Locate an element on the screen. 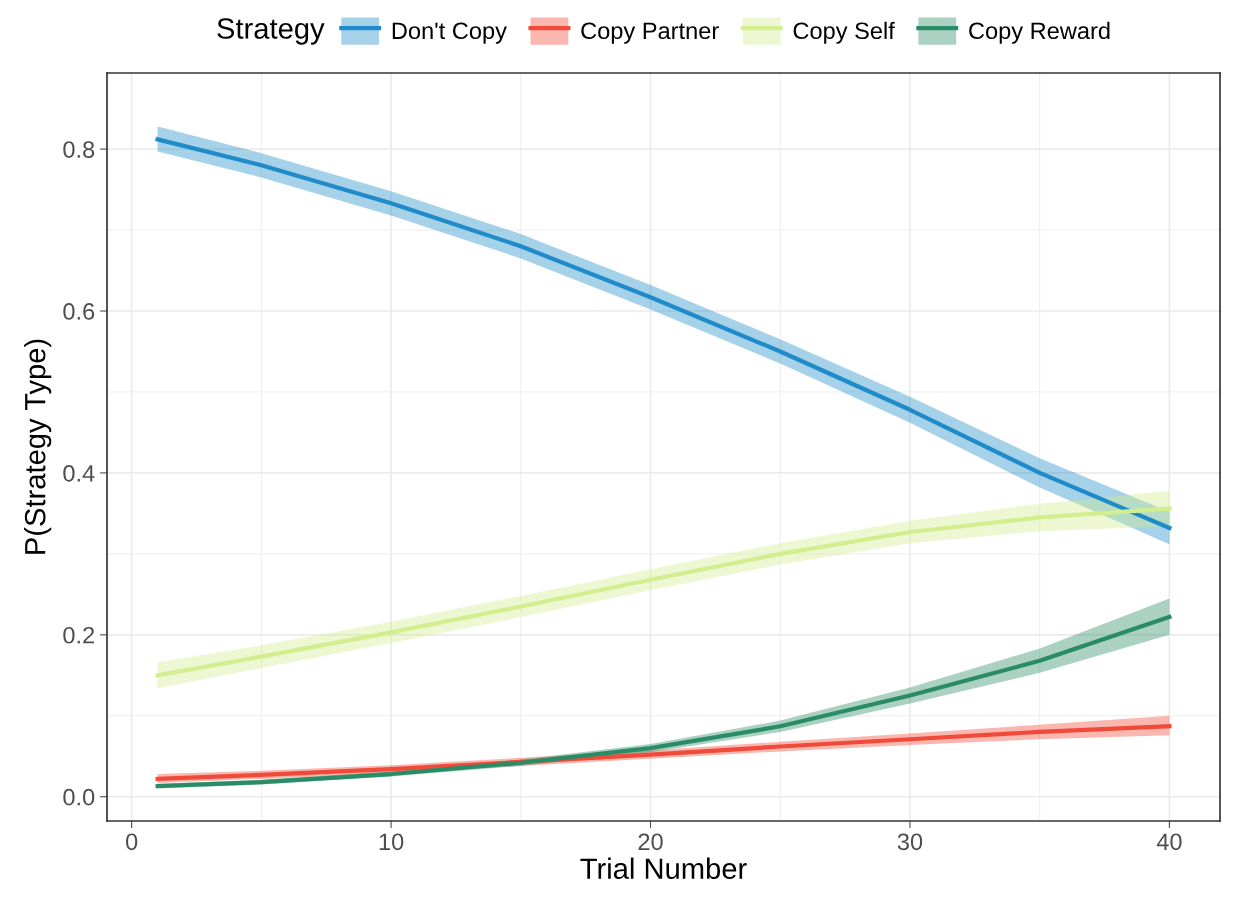  legend-label: Copy Self is located at coordinates (844, 32).